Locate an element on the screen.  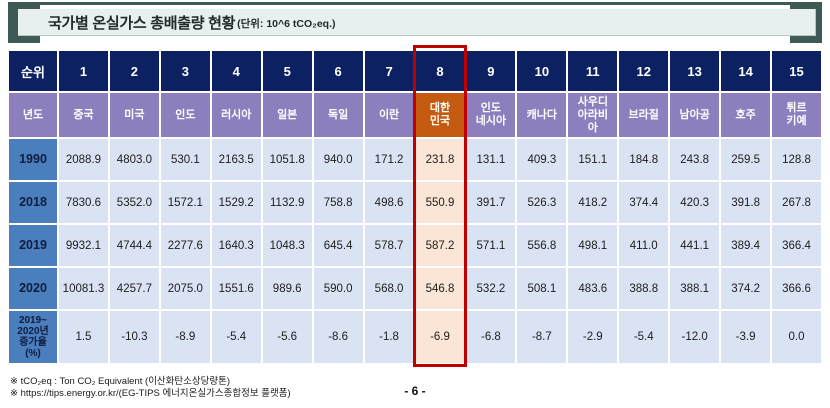
title-top-rule is located at coordinates (415, 3).